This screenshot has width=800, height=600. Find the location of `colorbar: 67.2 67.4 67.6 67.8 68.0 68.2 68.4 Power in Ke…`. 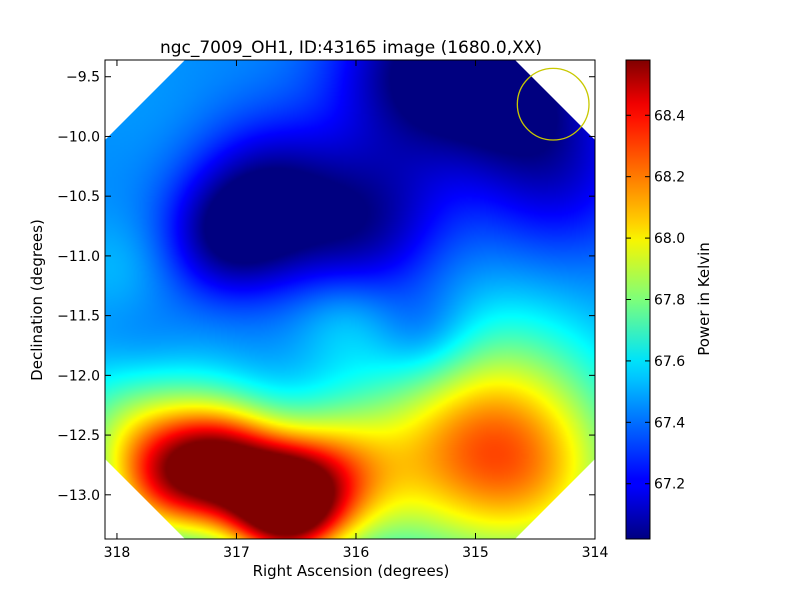

colorbar: 67.2 67.4 67.6 67.8 68.0 68.2 68.4 Power in Ke… is located at coordinates (669, 299).